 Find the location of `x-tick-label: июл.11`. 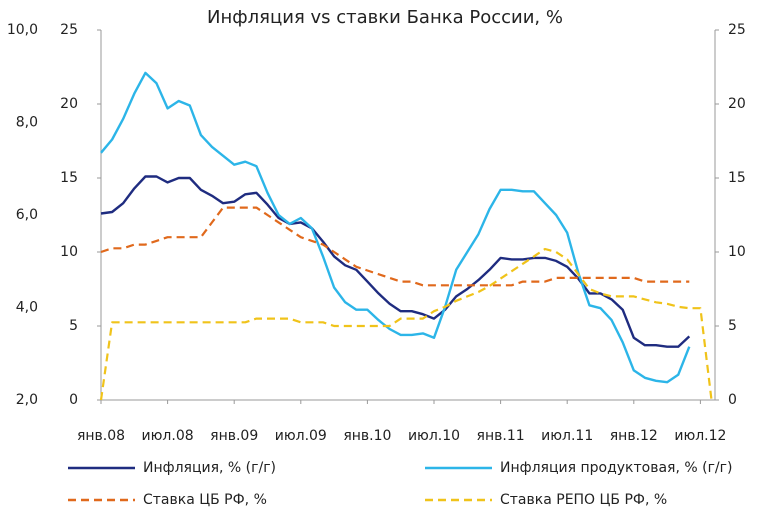

x-tick-label: июл.11 is located at coordinates (567, 436).